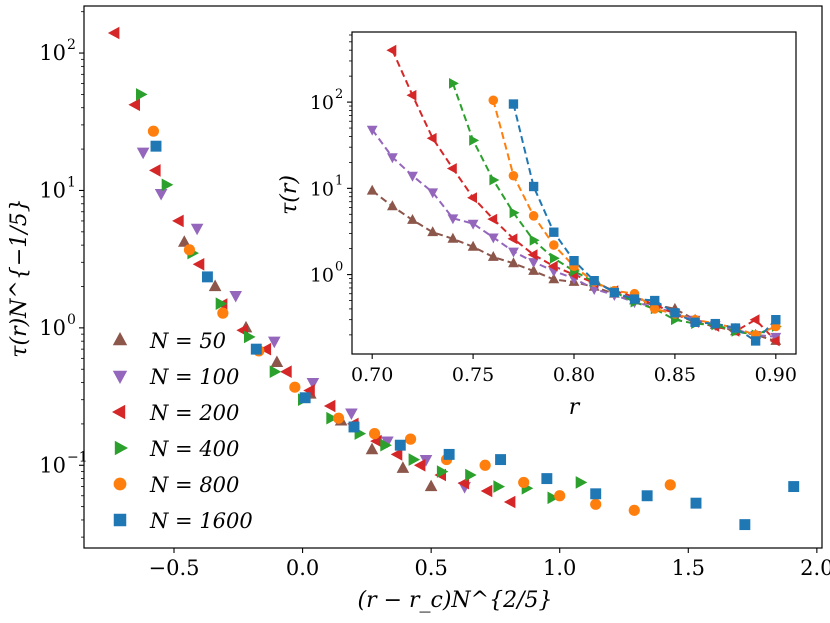  What do you see at coordinates (776, 375) in the screenshot?
I see `inset-x-tick-label: 0.90` at bounding box center [776, 375].